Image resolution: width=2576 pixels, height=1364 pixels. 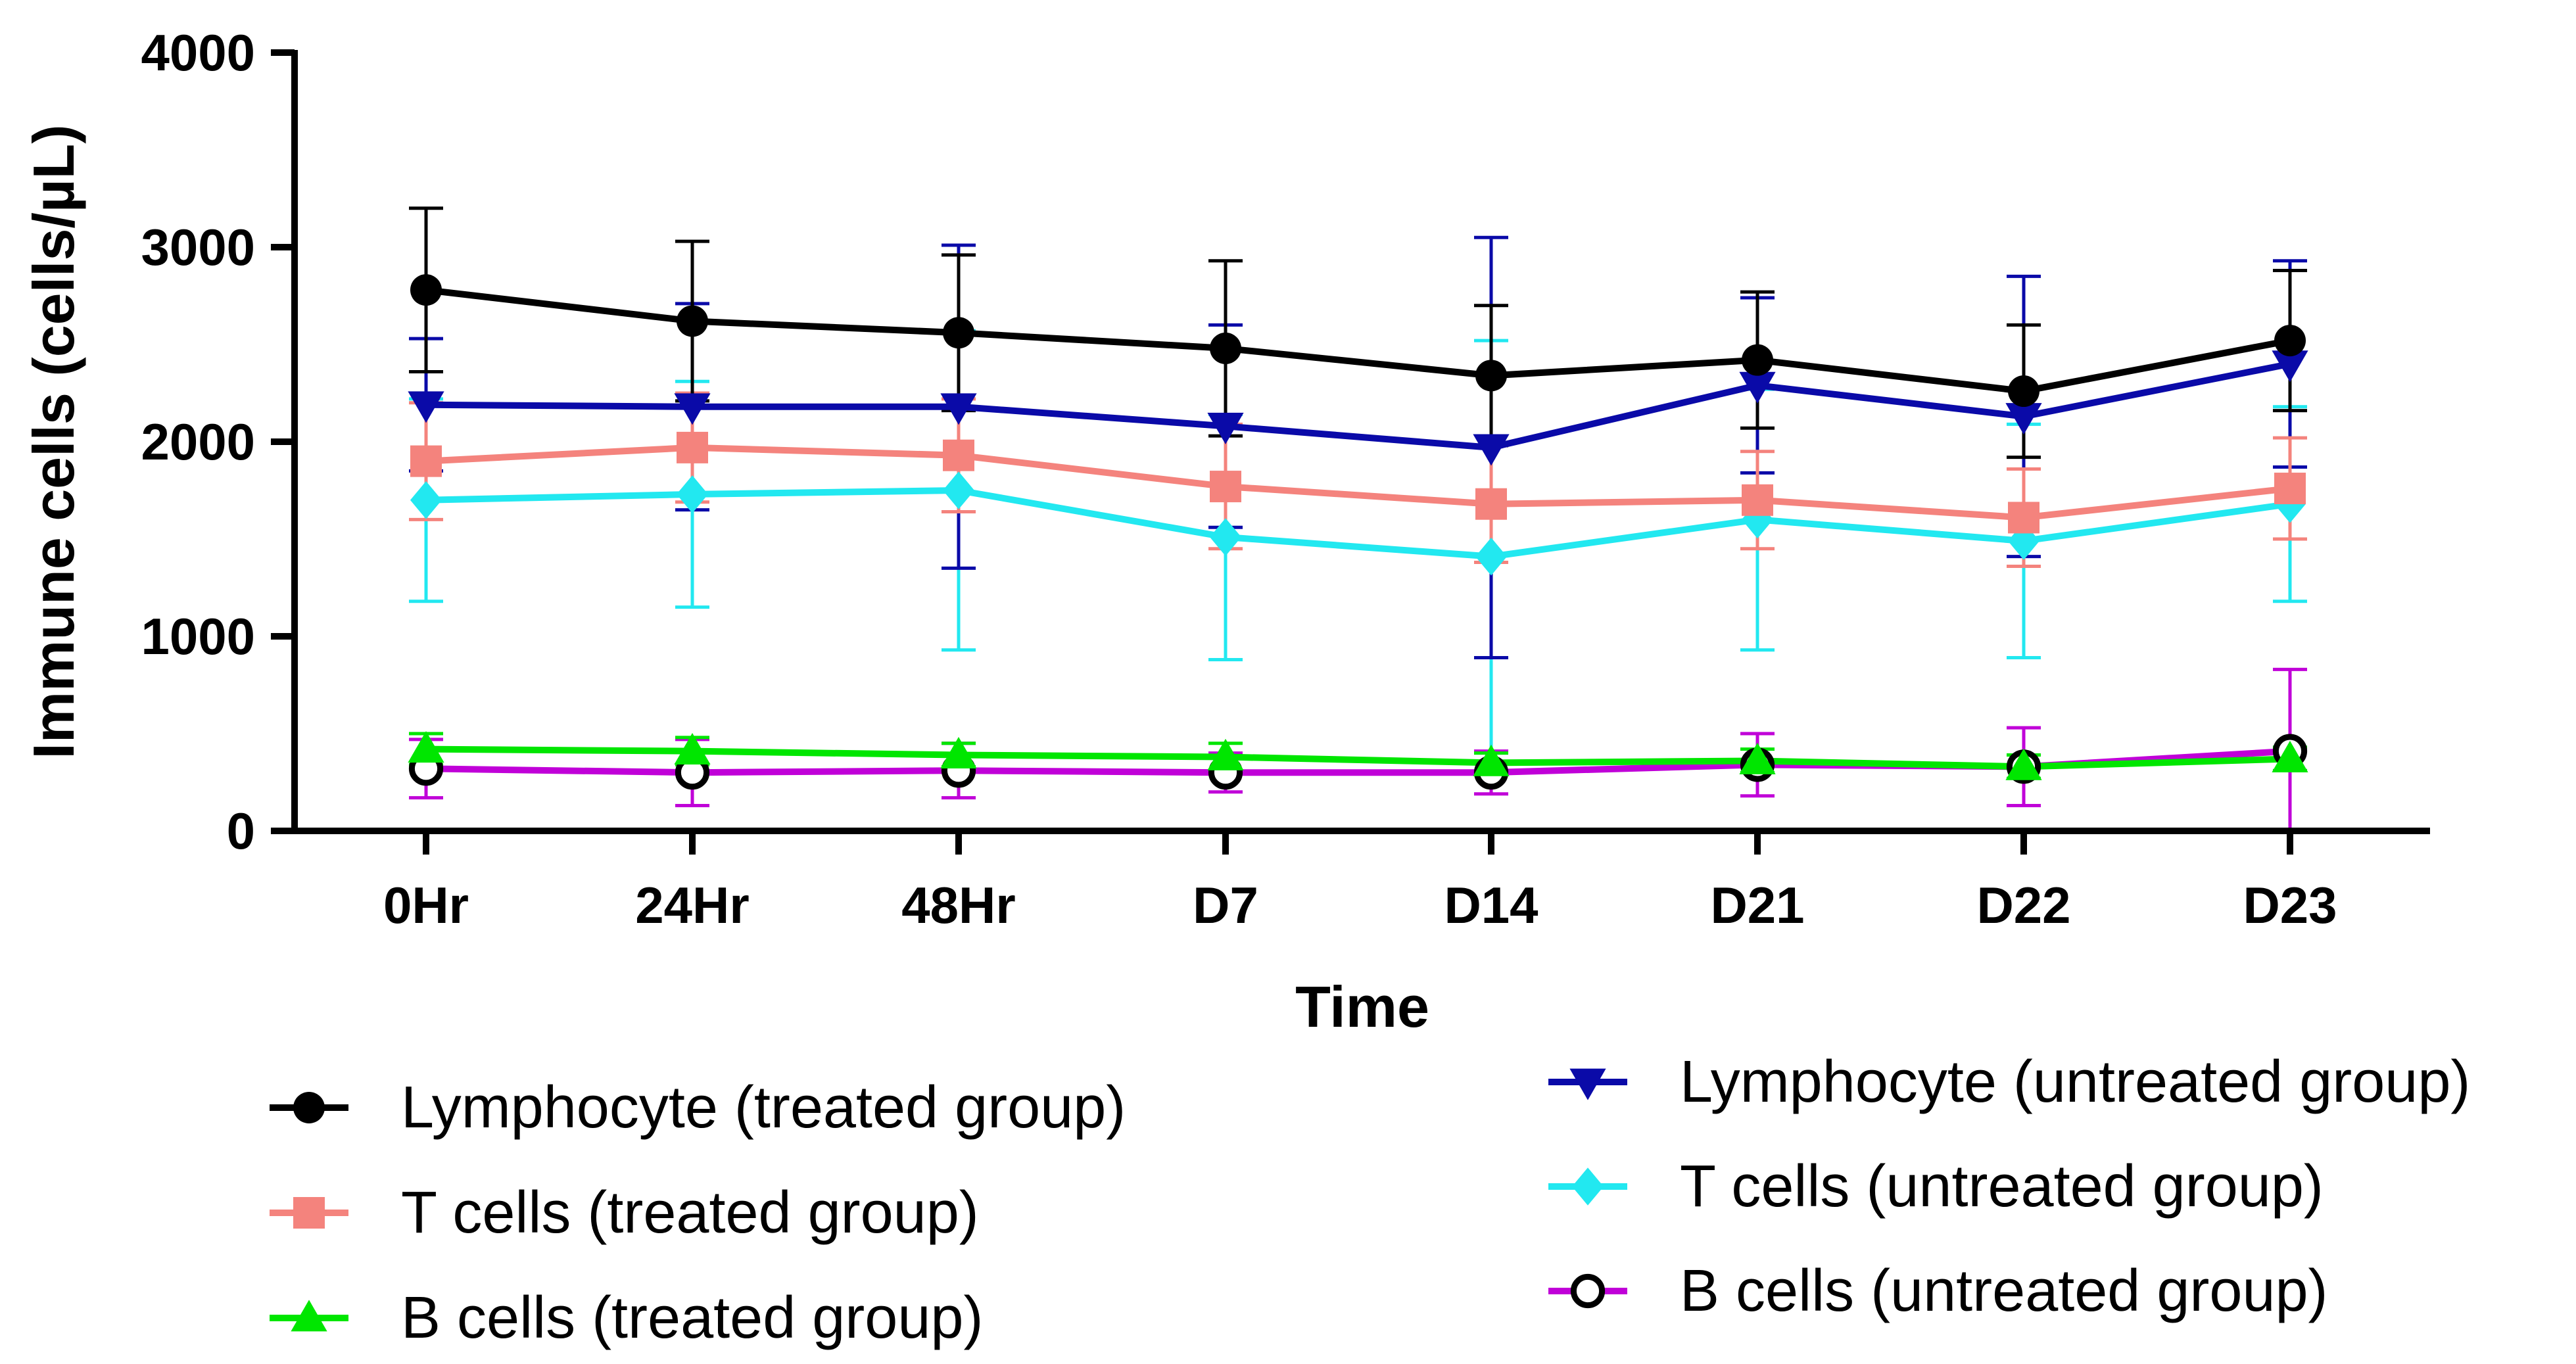 I want to click on legend-label: Lymphocyte (treated group), so click(x=764, y=1108).